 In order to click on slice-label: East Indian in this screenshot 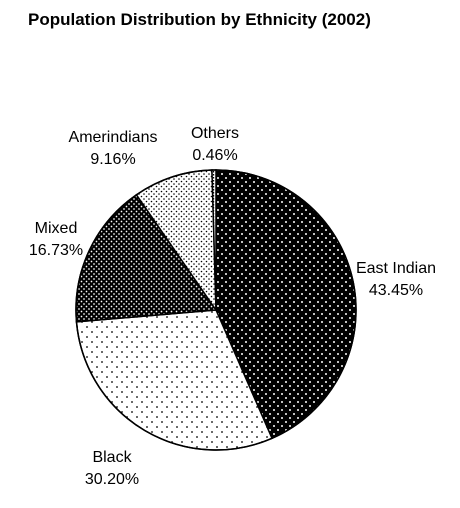, I will do `click(396, 268)`.